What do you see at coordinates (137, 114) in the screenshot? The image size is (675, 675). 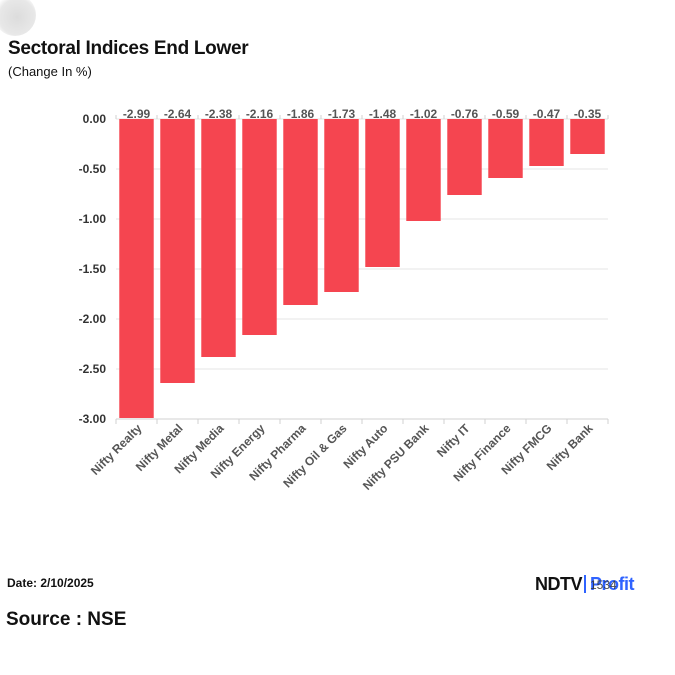 I see `data-label: -2.99` at bounding box center [137, 114].